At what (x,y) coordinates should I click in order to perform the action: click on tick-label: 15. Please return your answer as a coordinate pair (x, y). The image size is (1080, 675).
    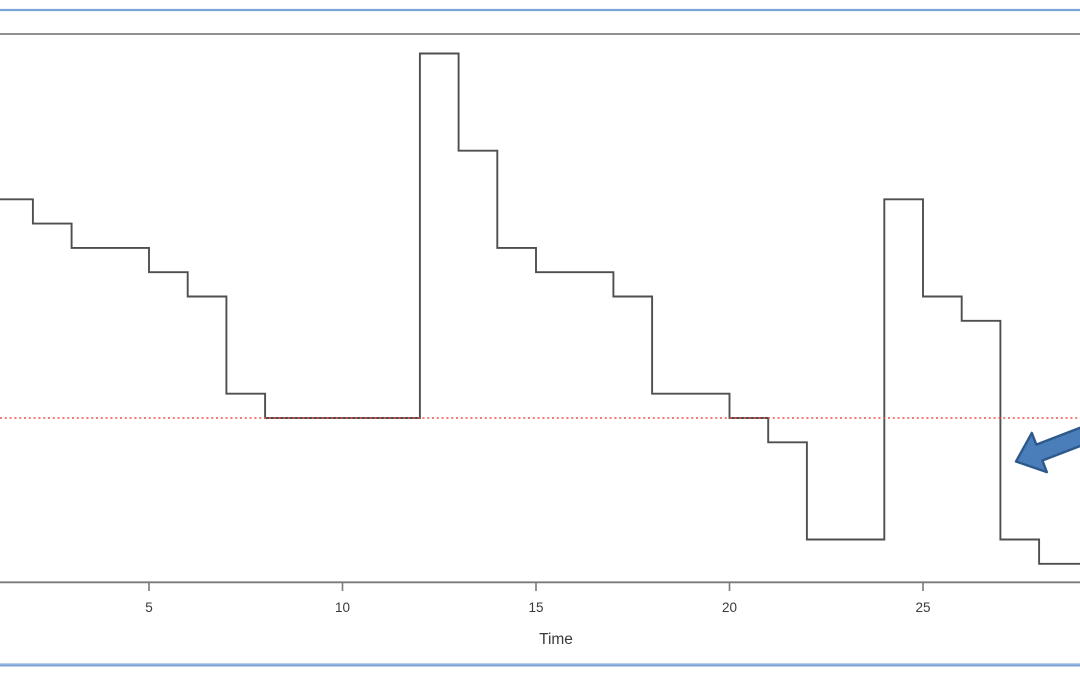
    Looking at the image, I should click on (535, 607).